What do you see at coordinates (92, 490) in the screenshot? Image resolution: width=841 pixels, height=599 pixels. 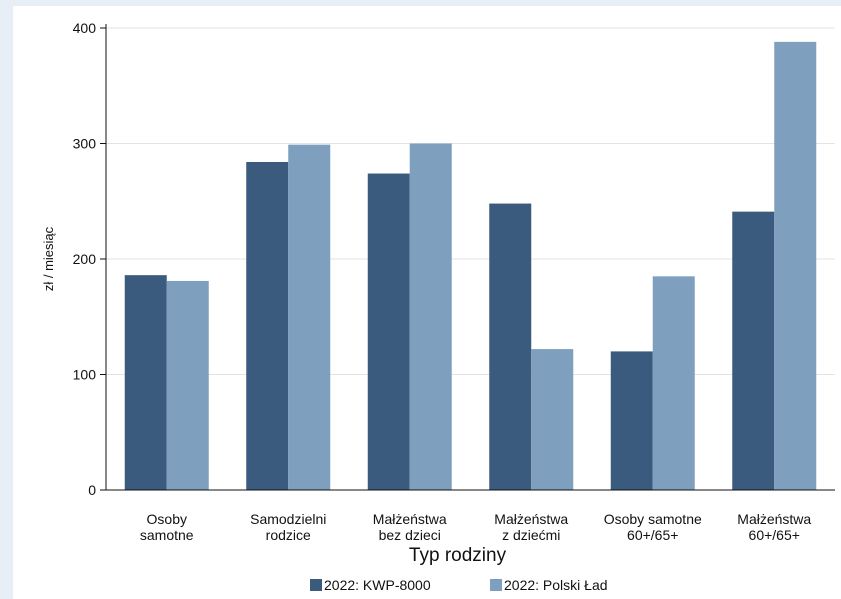 I see `y-tick-label: 0` at bounding box center [92, 490].